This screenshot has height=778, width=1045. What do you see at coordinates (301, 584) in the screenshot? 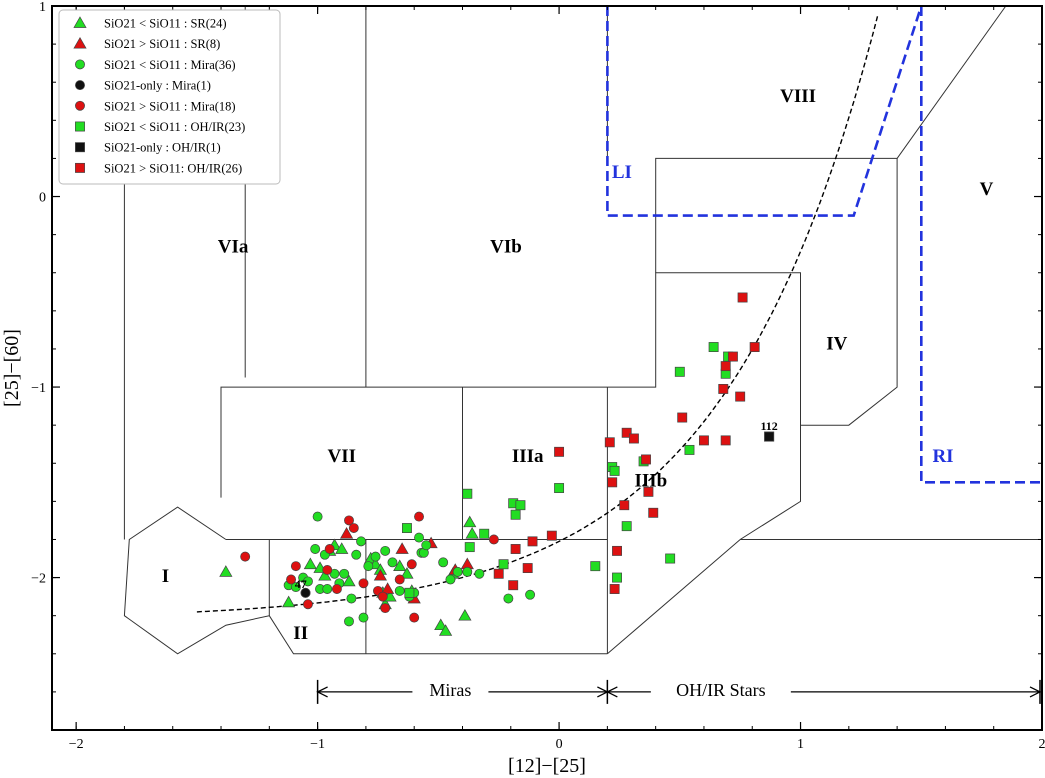
I see `star-id-label: 47` at bounding box center [301, 584].